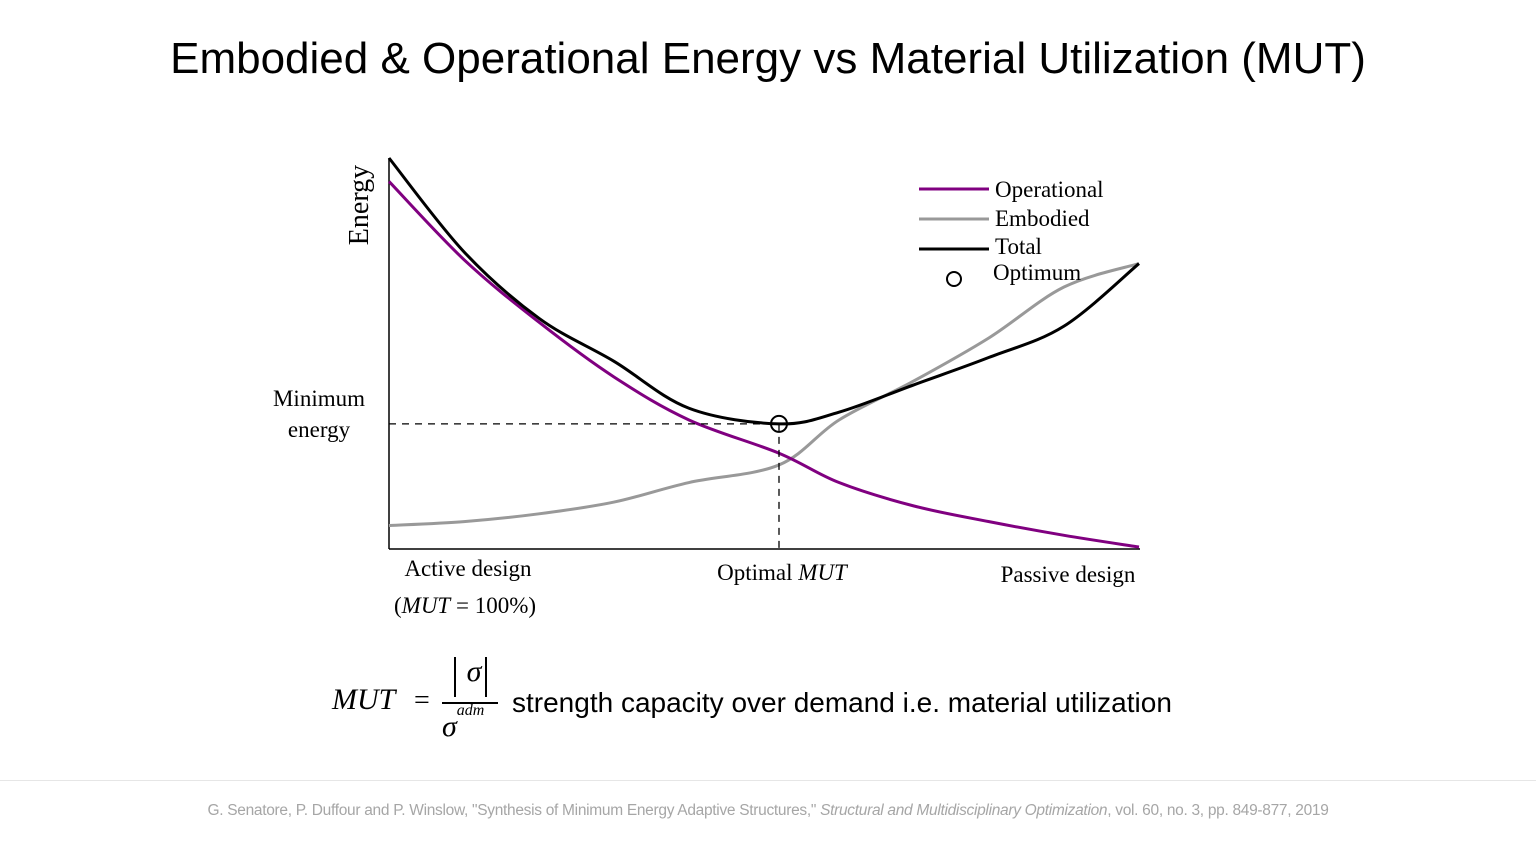 This screenshot has height=864, width=1536. I want to click on min-energy-label-line1: Minimum, so click(319, 398).